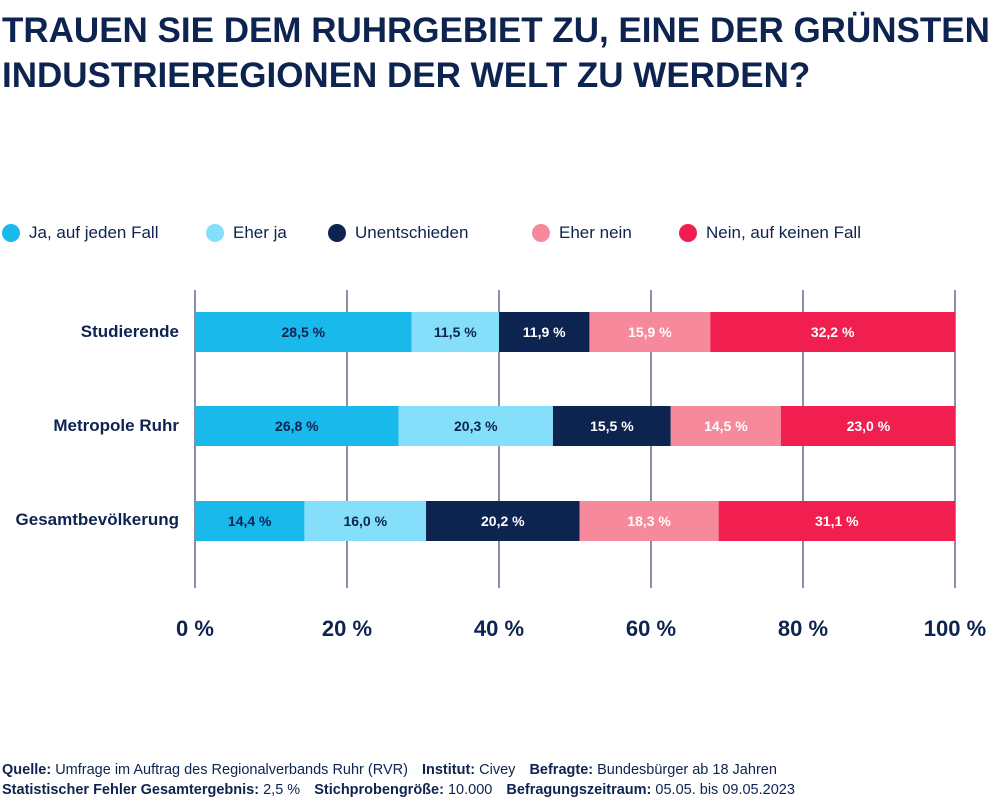 This screenshot has height=806, width=999. I want to click on data-label-metropole-ruhr-unentschieden: 15,5 %, so click(612, 426).